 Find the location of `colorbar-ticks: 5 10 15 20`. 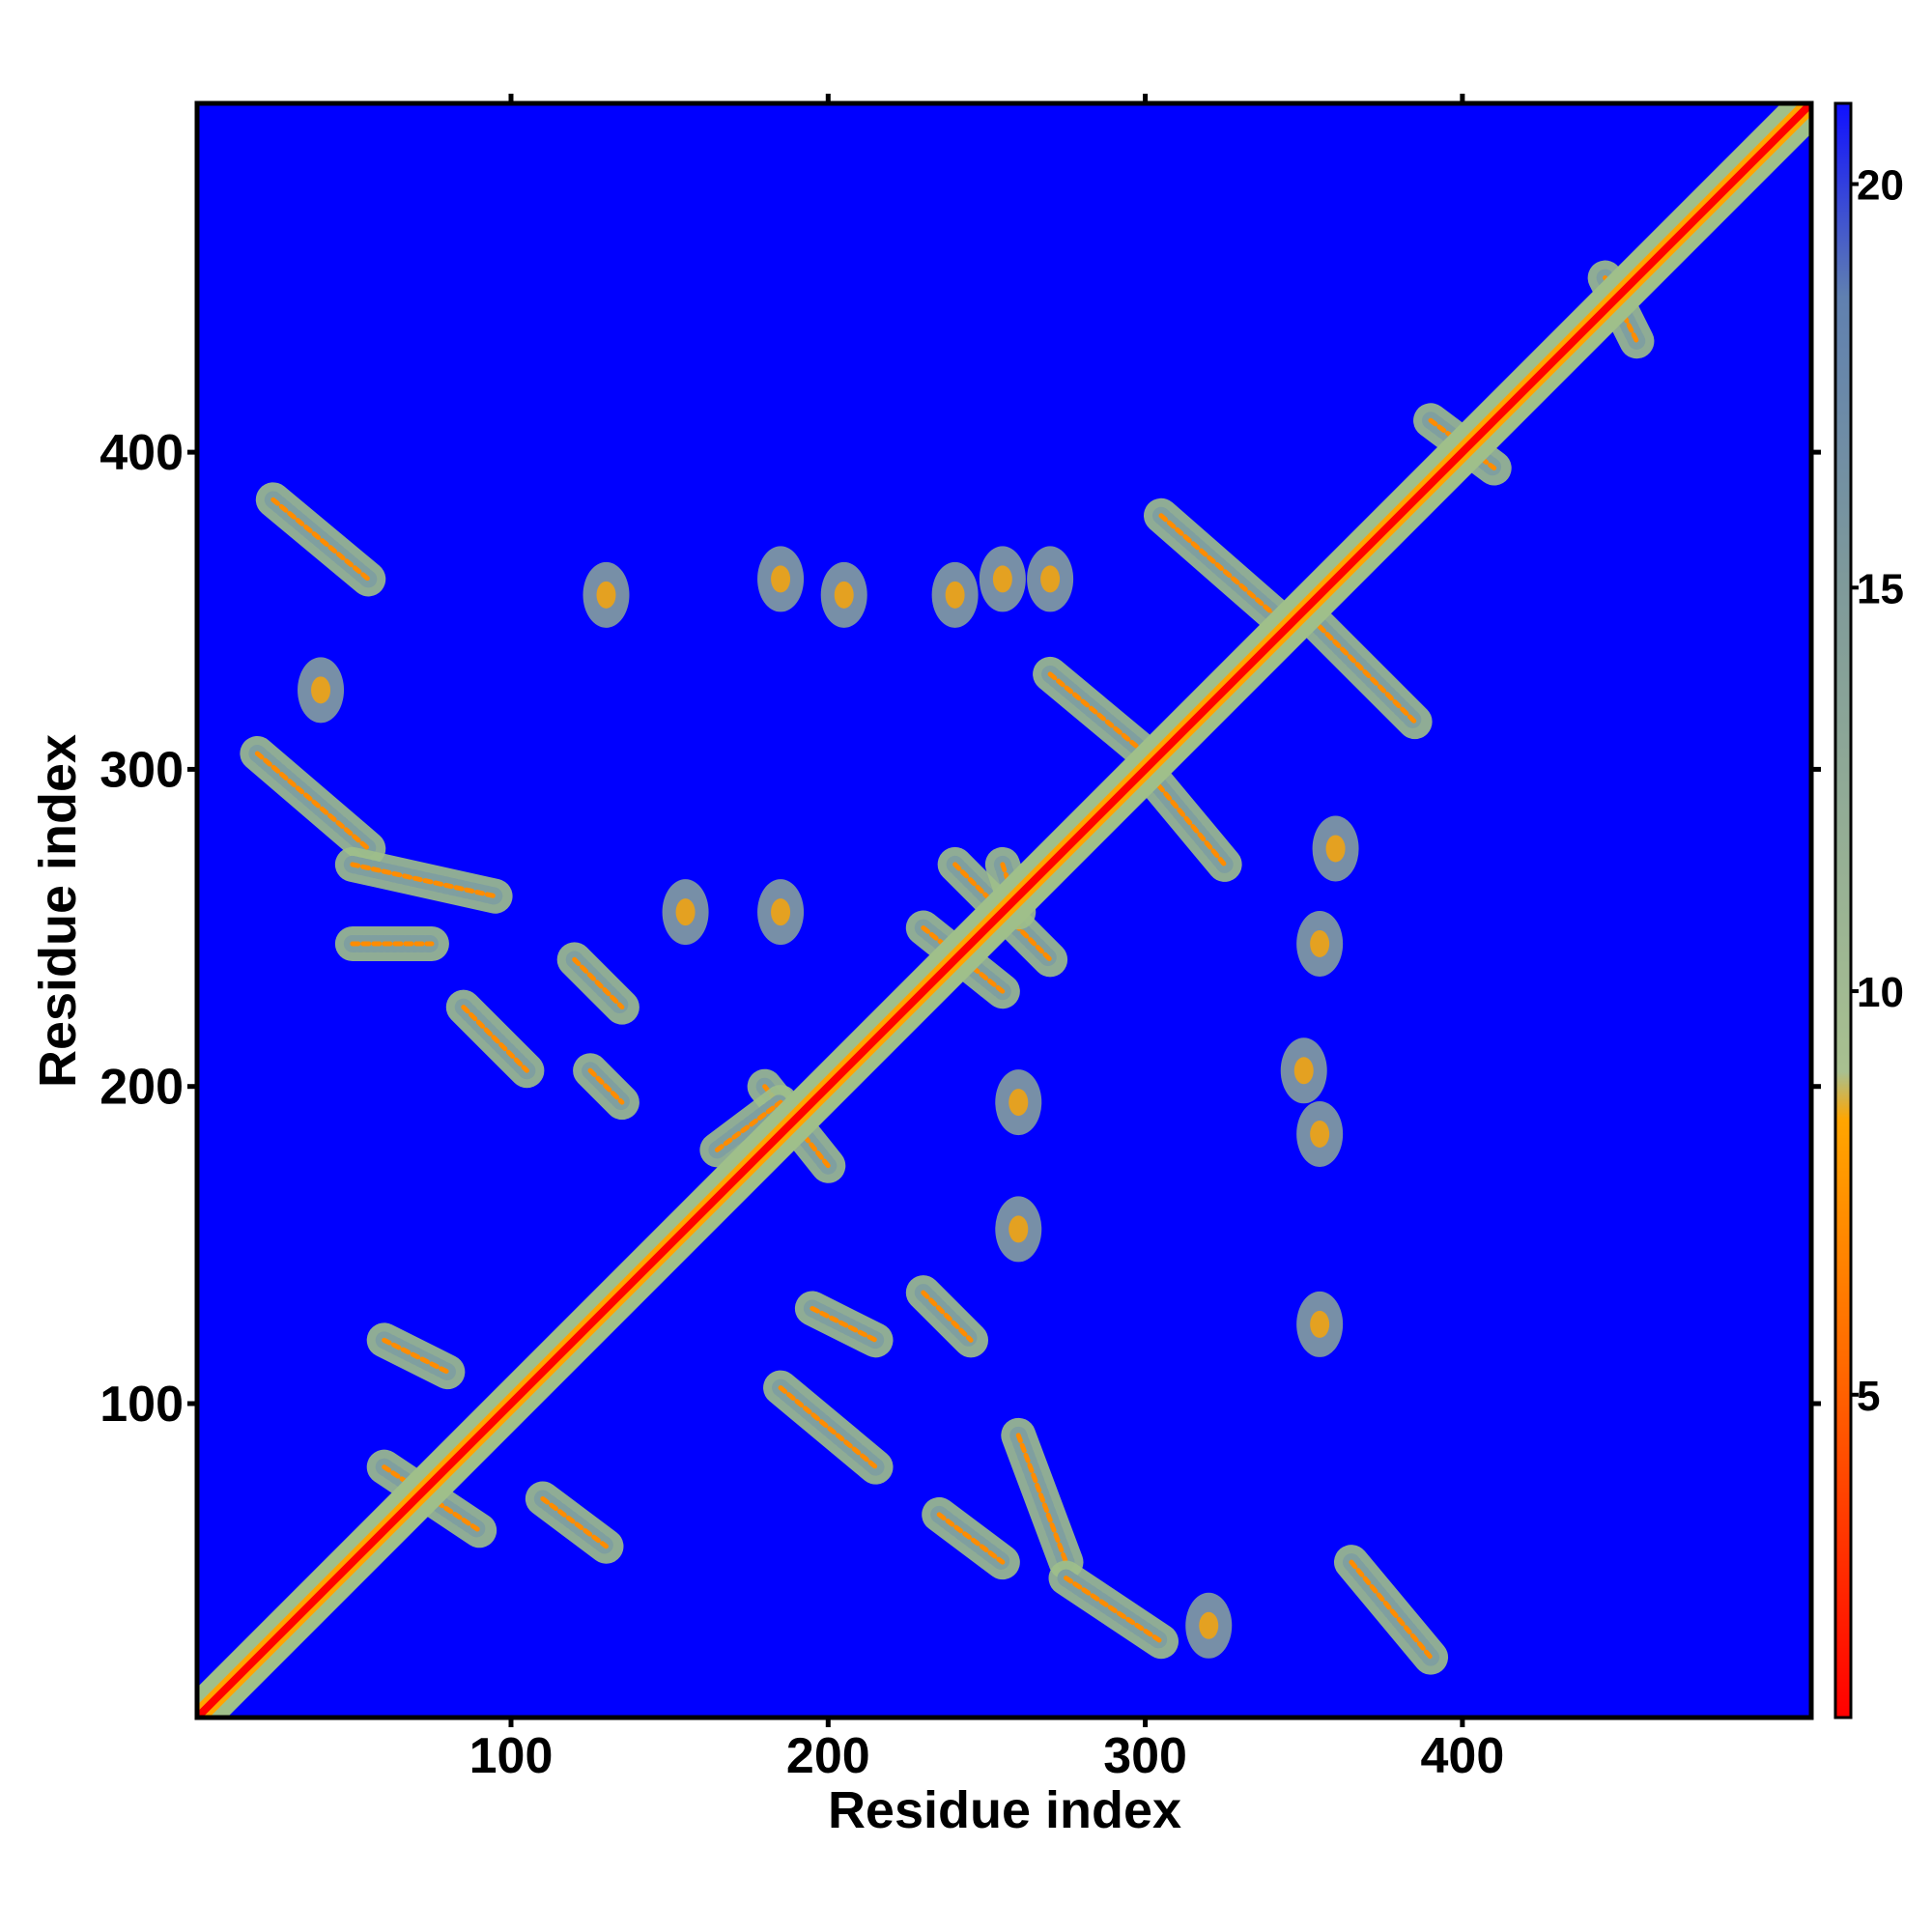

colorbar-ticks: 5 10 15 20 is located at coordinates (1877, 791).